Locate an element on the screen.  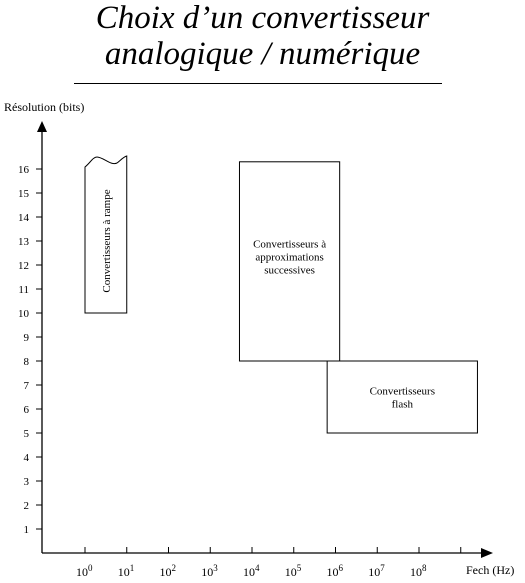
region-label-flash: flash is located at coordinates (403, 405).